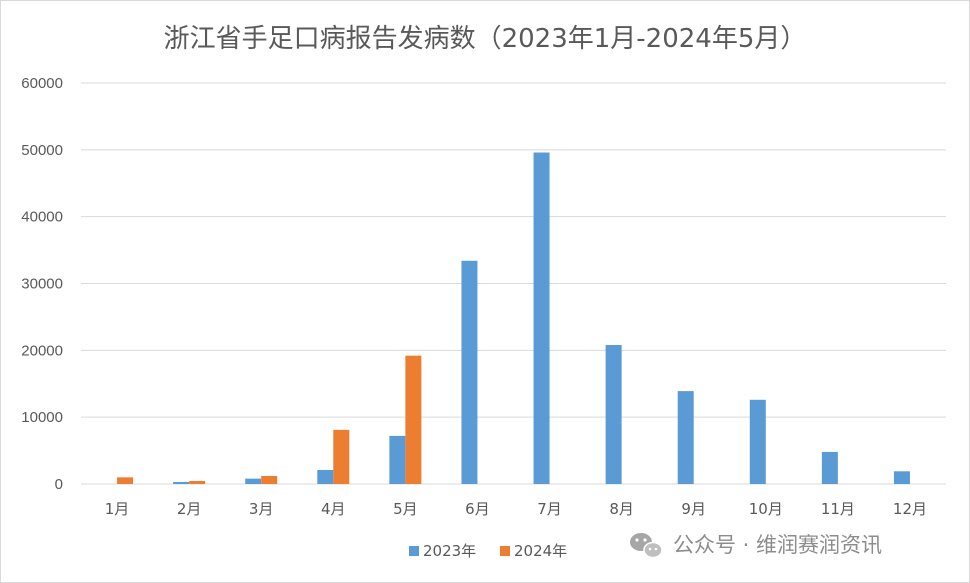 This screenshot has width=970, height=583. Describe the element at coordinates (693, 509) in the screenshot. I see `x-tick-label: 9月` at that location.